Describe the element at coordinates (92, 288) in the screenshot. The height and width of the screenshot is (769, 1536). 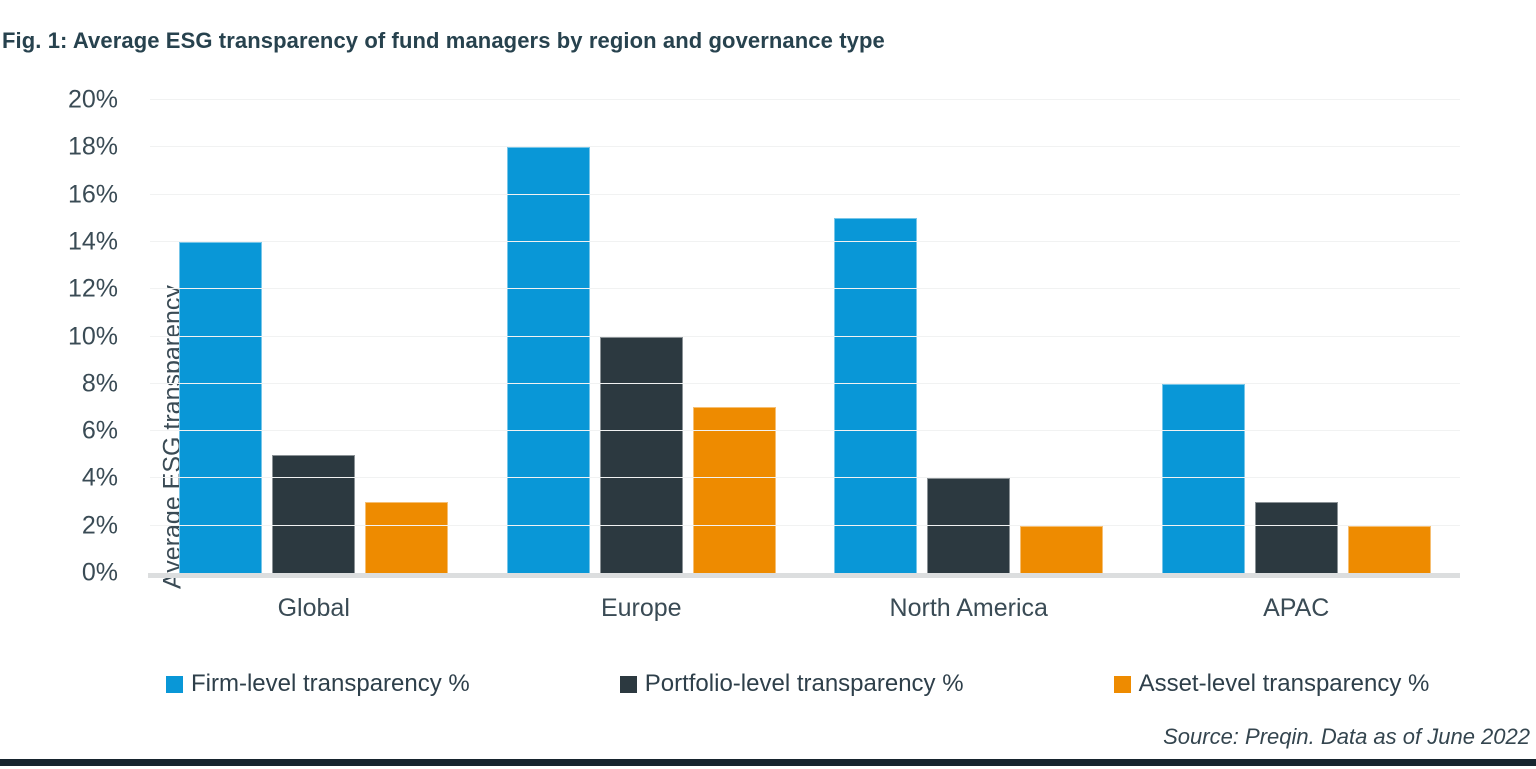
I see `y-axis-tick: 12%` at that location.